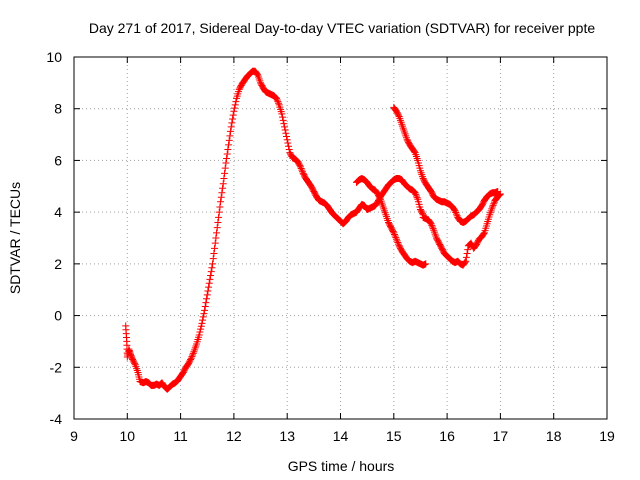 The image size is (640, 480). What do you see at coordinates (58, 212) in the screenshot?
I see `y-tick-label: 4` at bounding box center [58, 212].